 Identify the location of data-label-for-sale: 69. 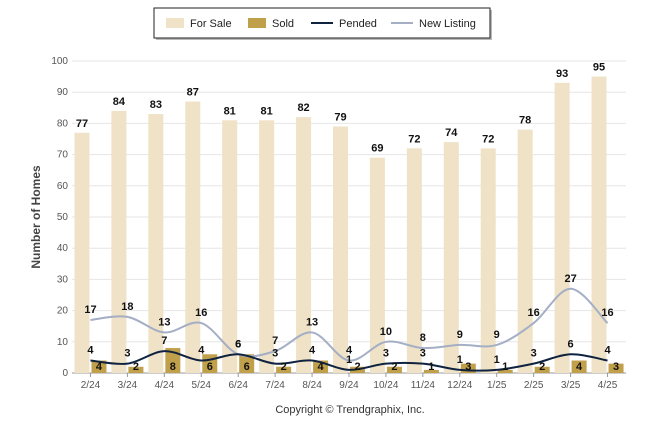
(377, 149).